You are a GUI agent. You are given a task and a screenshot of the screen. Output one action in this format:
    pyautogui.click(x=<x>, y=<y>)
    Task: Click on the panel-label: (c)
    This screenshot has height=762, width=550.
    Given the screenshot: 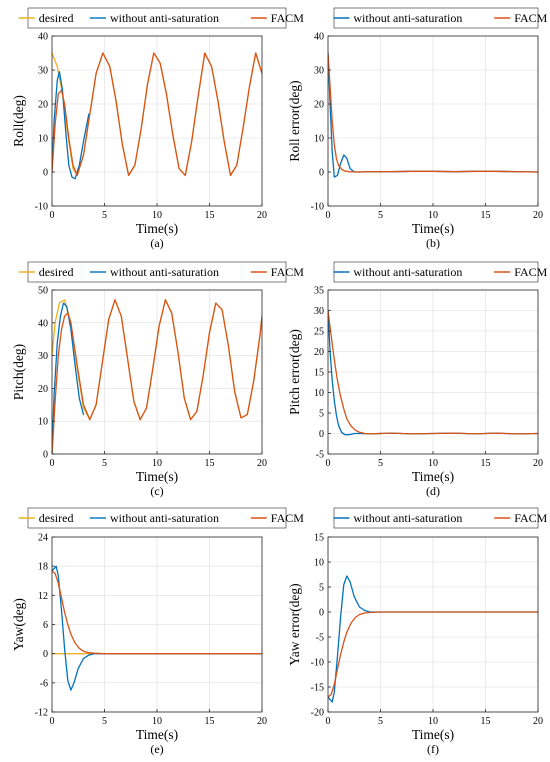 What is the action you would take?
    pyautogui.click(x=156, y=491)
    